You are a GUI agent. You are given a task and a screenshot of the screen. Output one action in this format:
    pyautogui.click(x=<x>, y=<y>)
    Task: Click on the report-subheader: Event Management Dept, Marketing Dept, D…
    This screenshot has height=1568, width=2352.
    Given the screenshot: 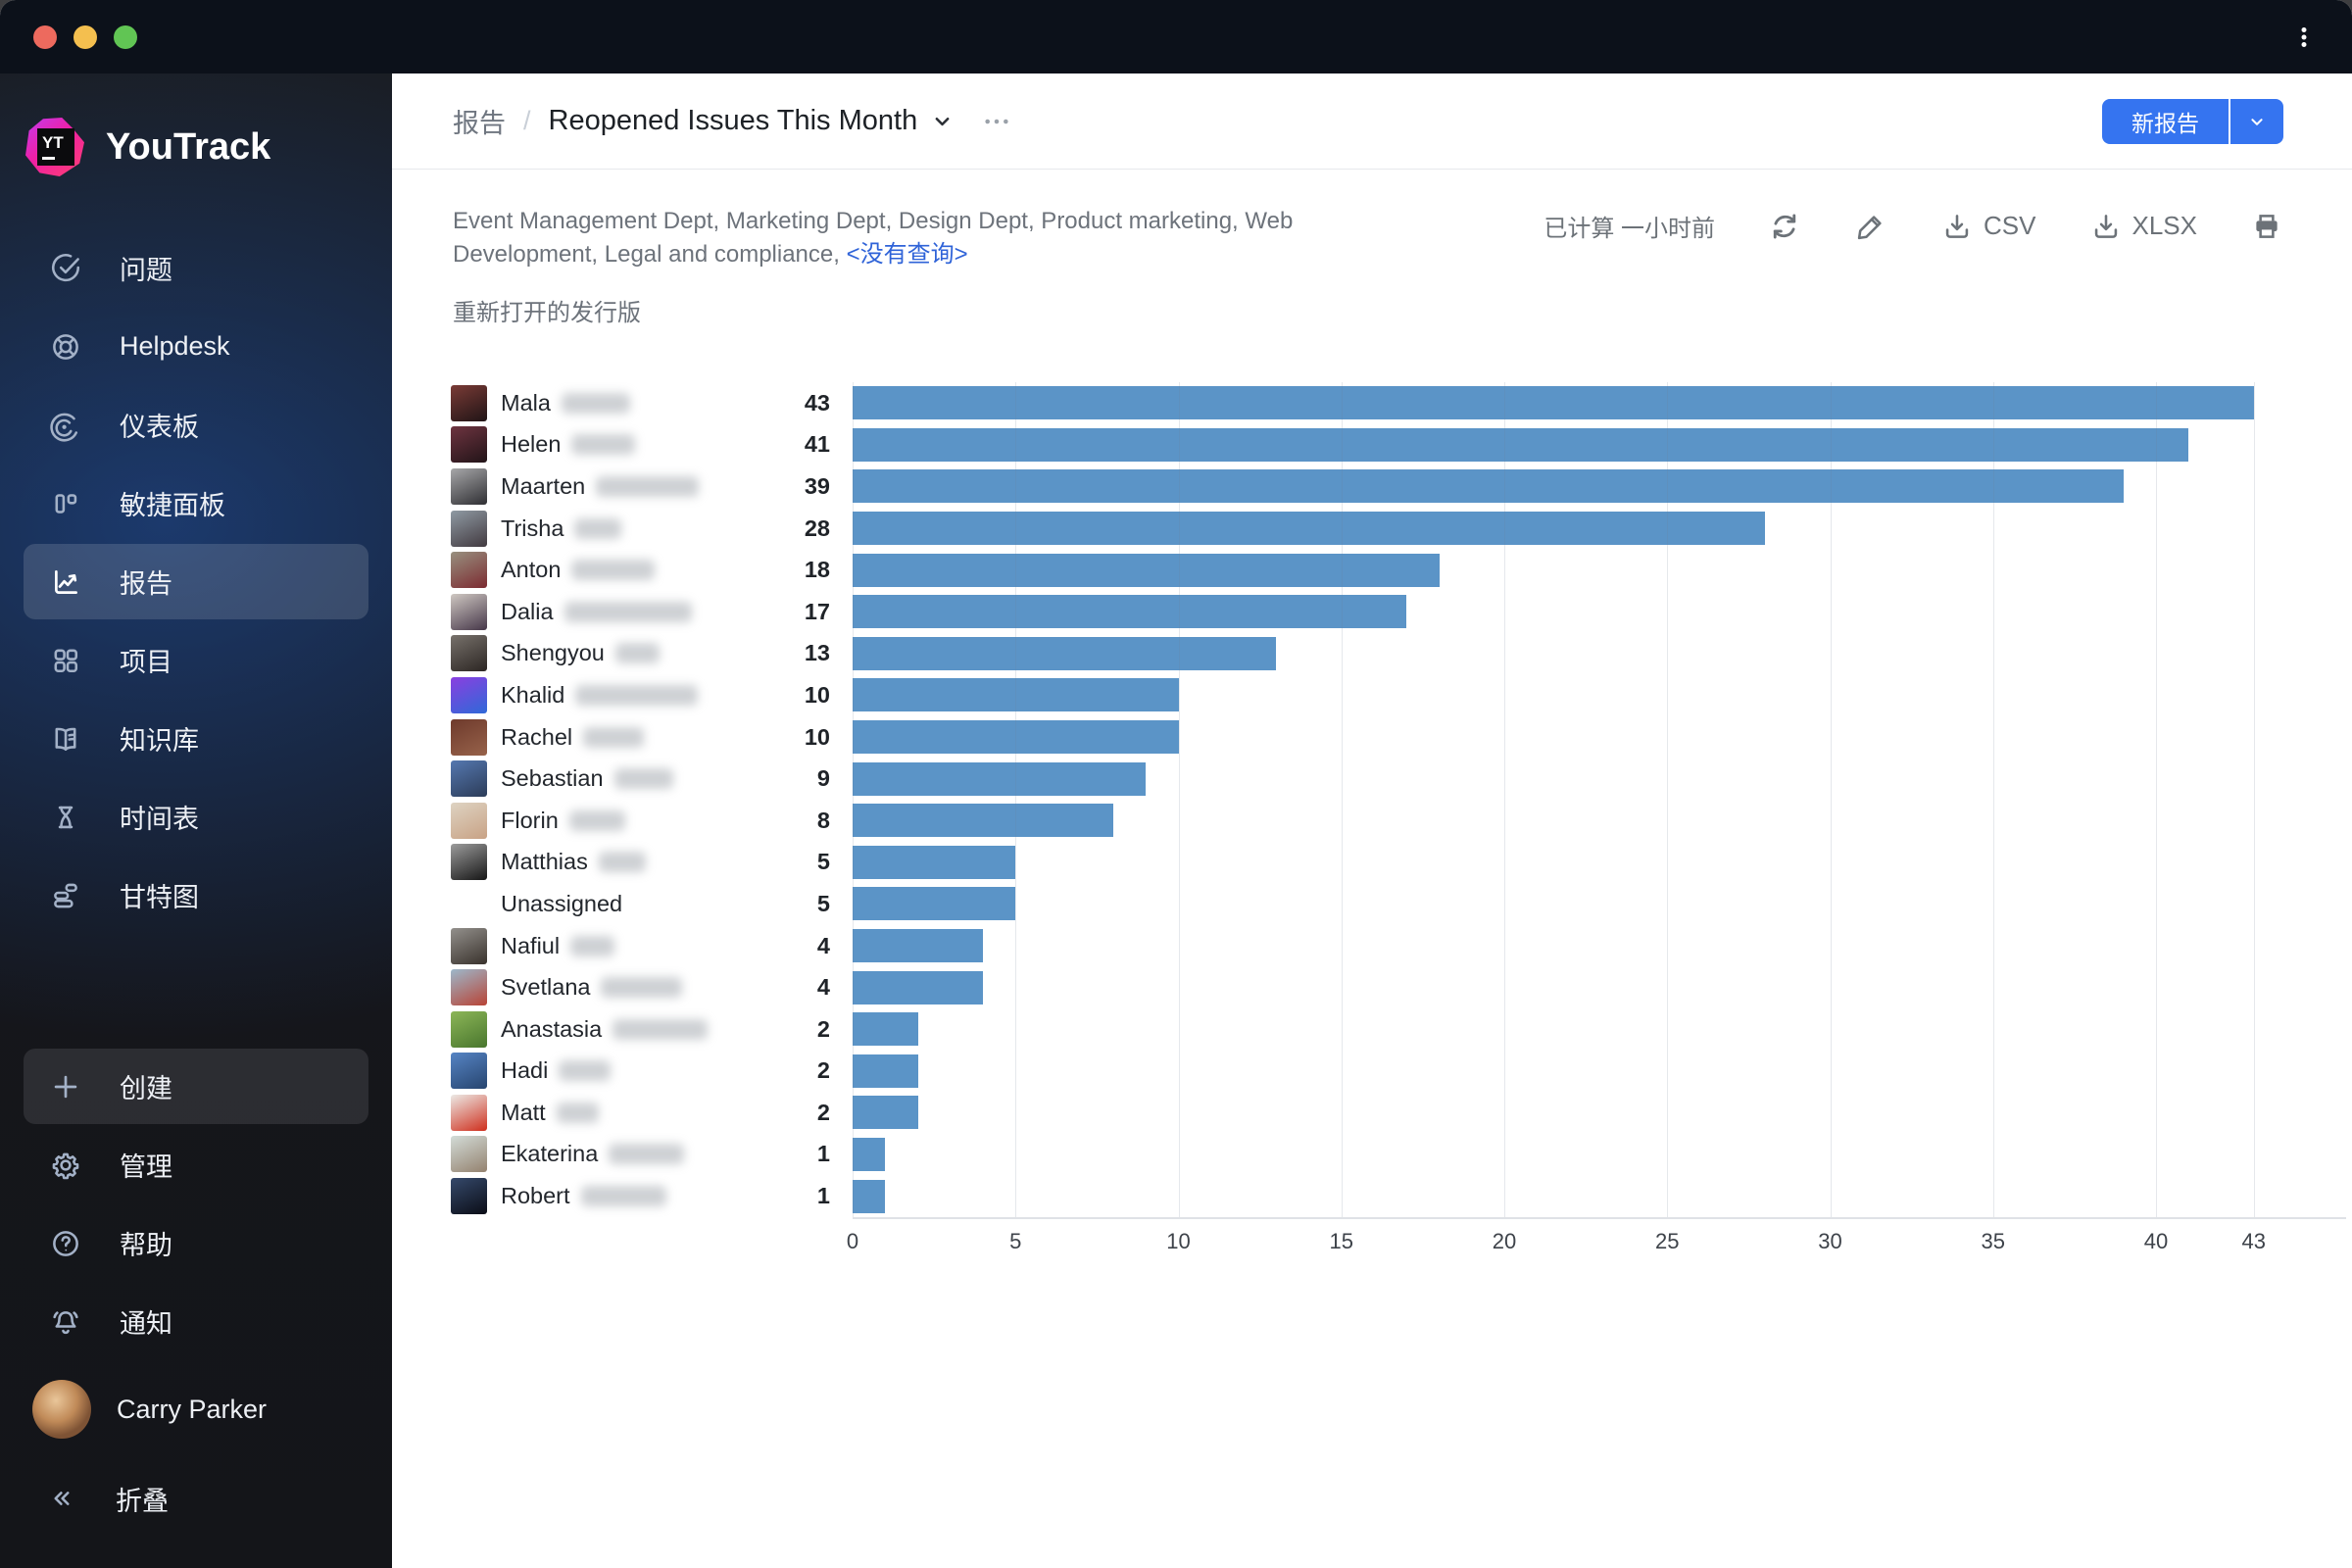 What is the action you would take?
    pyautogui.click(x=1372, y=248)
    